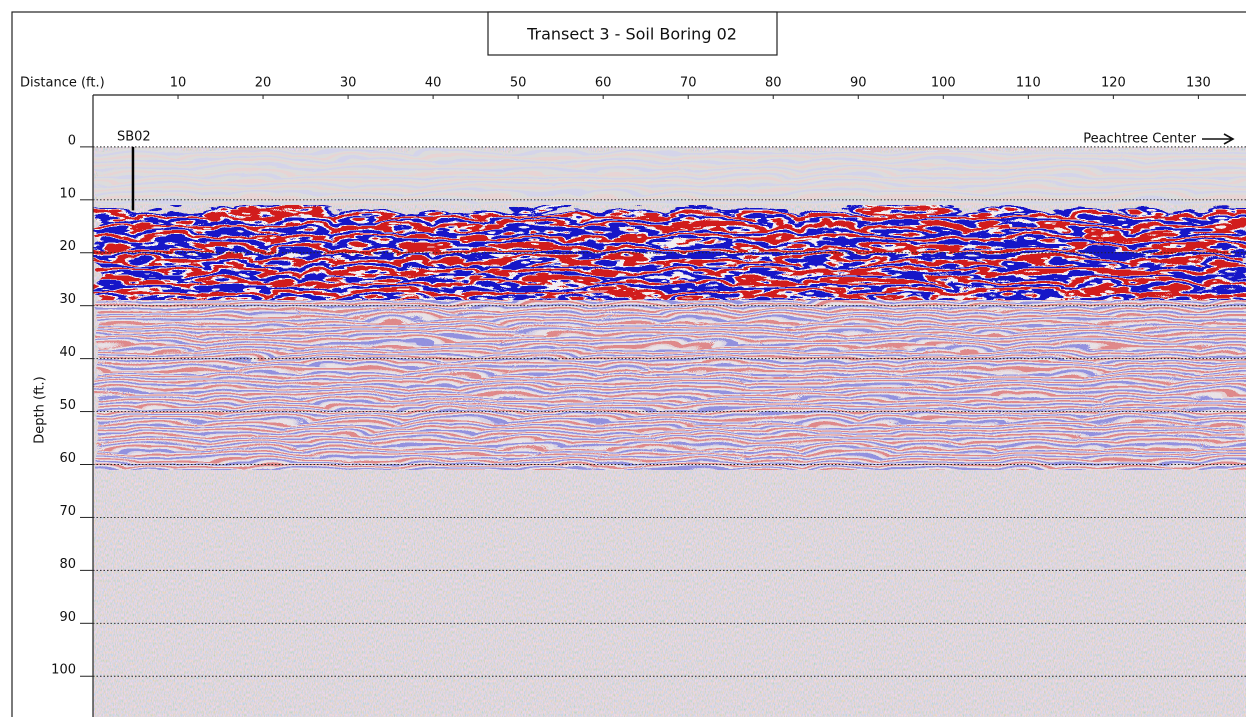 The height and width of the screenshot is (717, 1246). I want to click on direction-arrow, so click(1218, 139).